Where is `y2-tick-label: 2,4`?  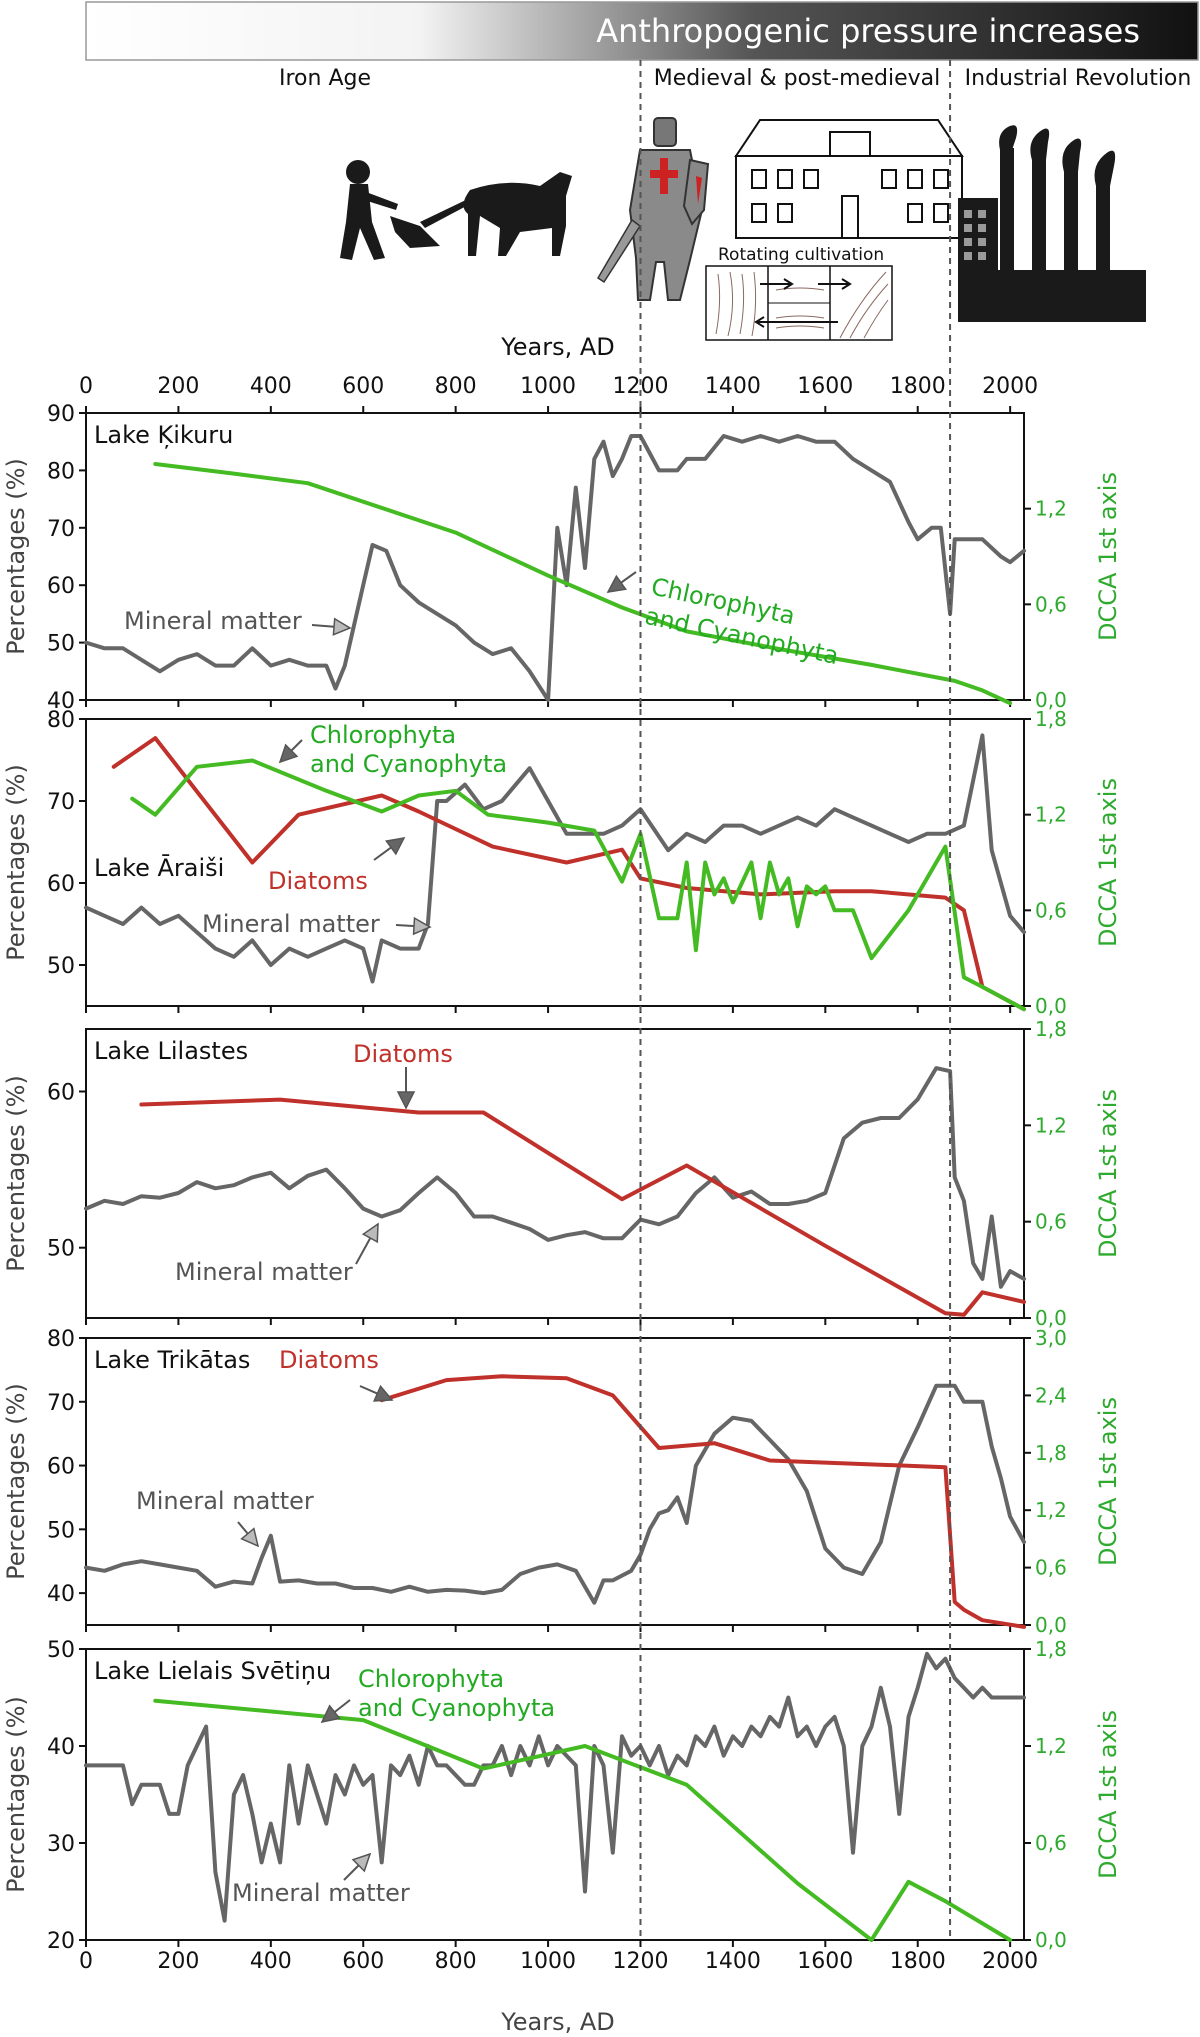
y2-tick-label: 2,4 is located at coordinates (1051, 1395).